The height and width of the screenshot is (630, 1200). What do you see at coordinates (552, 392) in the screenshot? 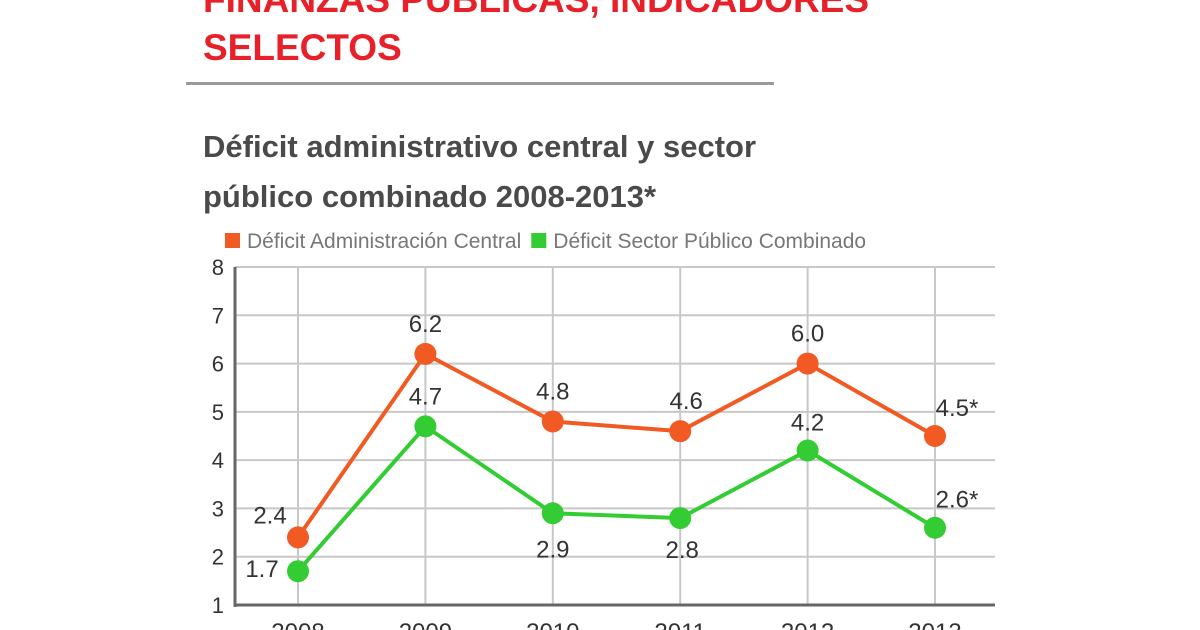
I see `data-label: 4.8` at bounding box center [552, 392].